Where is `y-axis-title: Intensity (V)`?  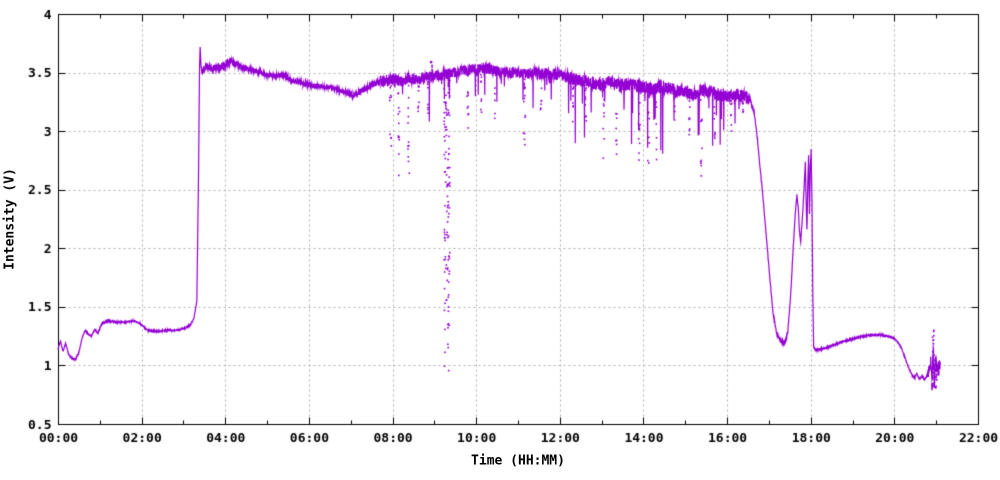
y-axis-title: Intensity (V) is located at coordinates (10, 219).